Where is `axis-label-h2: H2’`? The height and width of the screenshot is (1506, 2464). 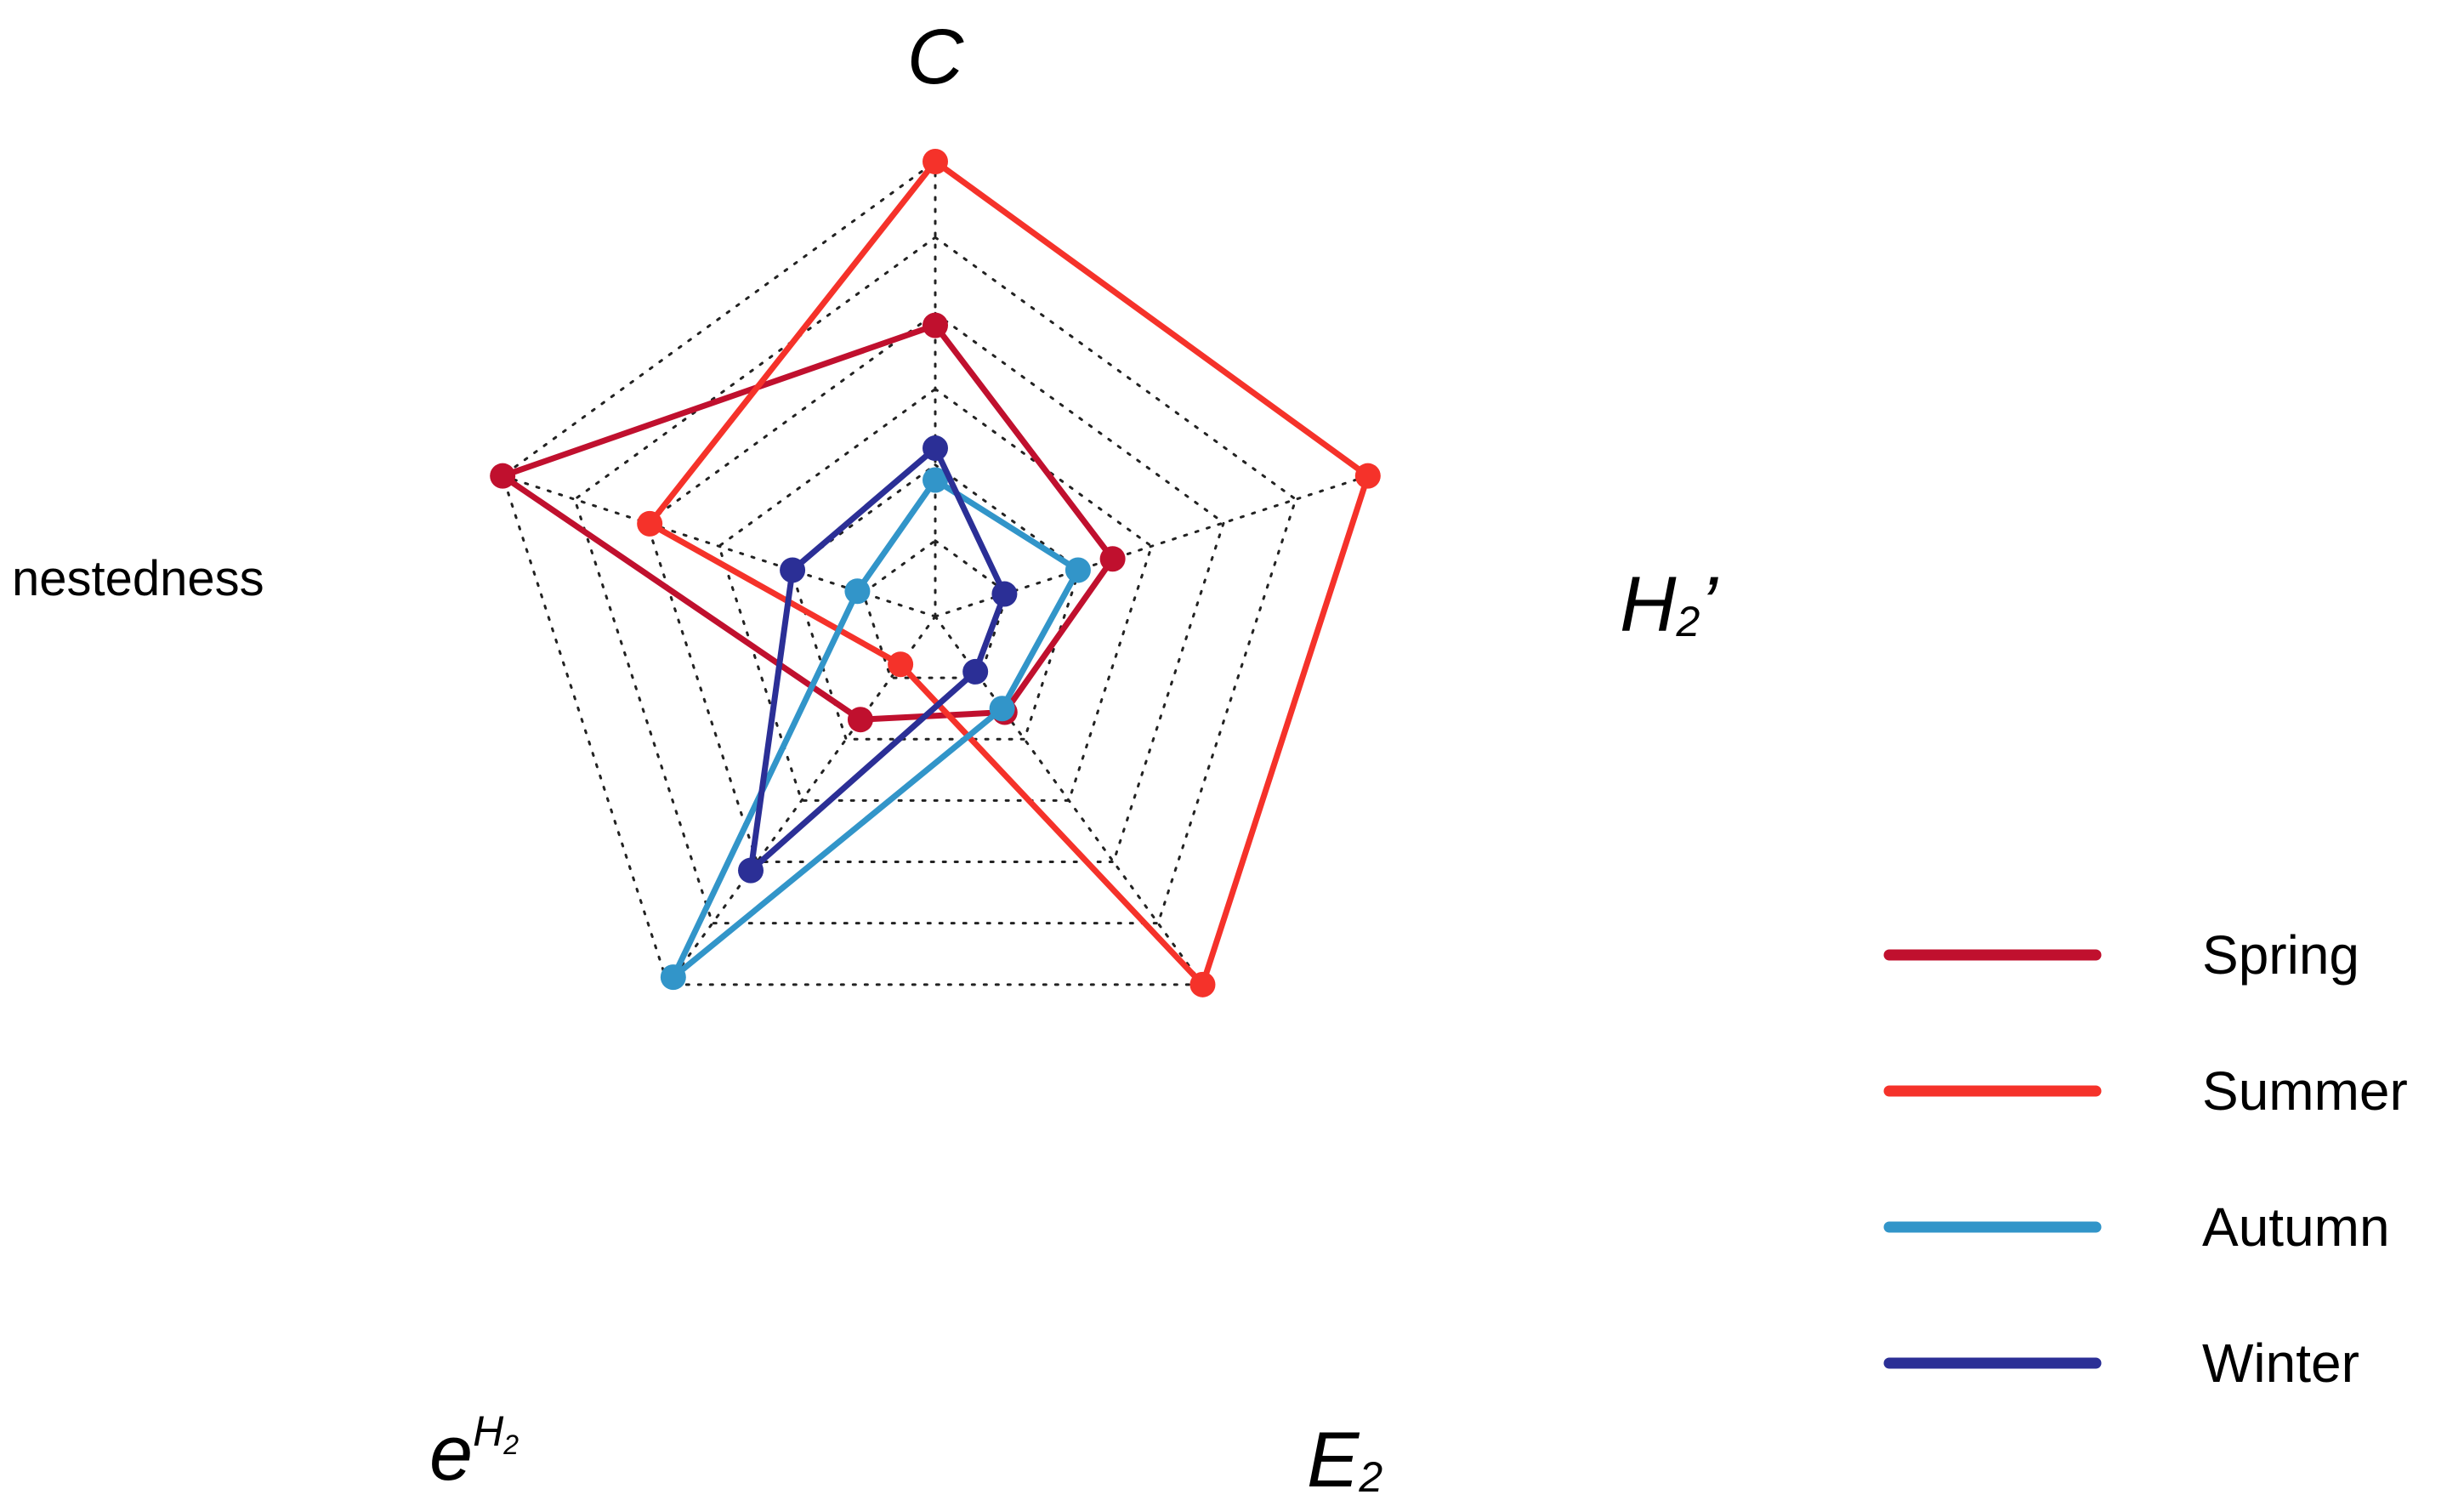
axis-label-h2: H2’ is located at coordinates (1669, 604).